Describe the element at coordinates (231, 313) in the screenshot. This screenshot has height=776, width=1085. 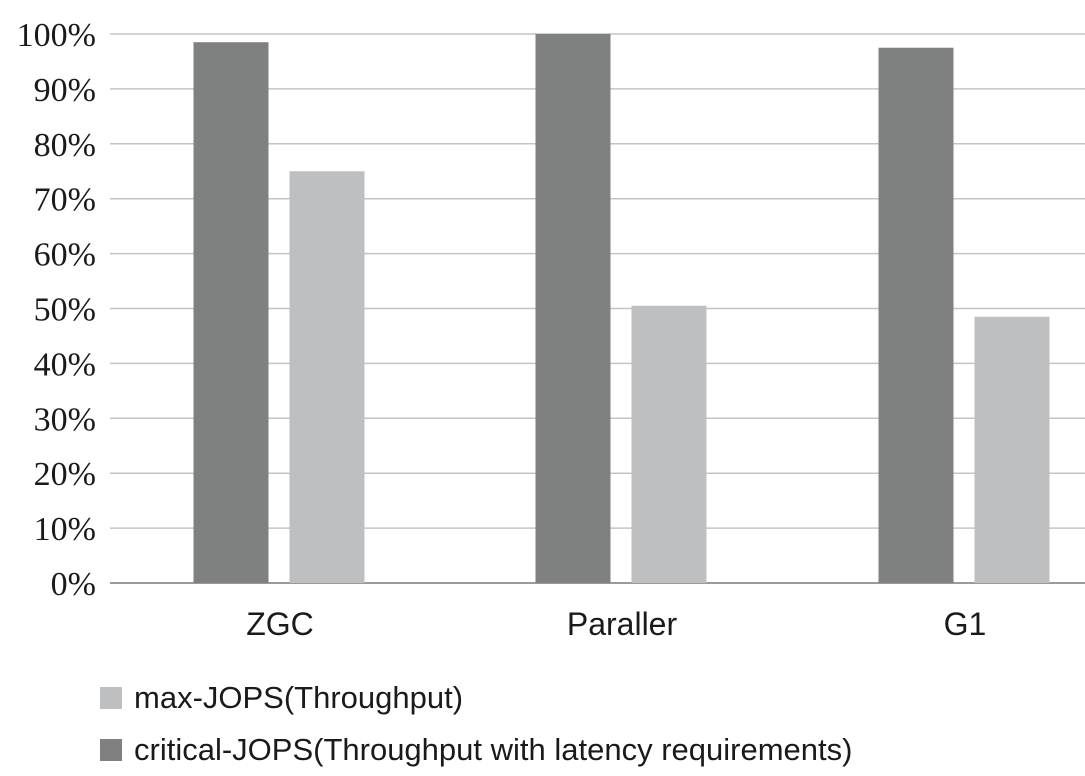
I see `bar-critical-jops-zgc` at that location.